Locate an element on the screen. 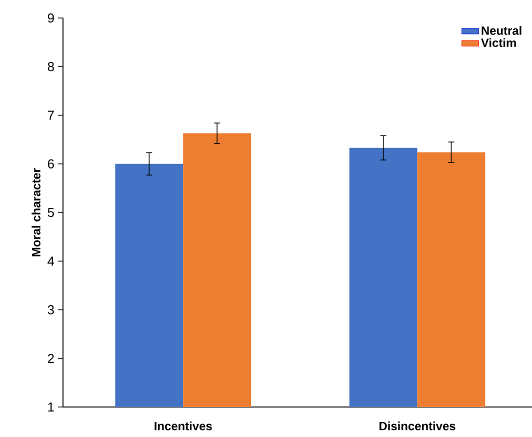 The image size is (532, 437). y-tick-label: 9 is located at coordinates (51, 18).